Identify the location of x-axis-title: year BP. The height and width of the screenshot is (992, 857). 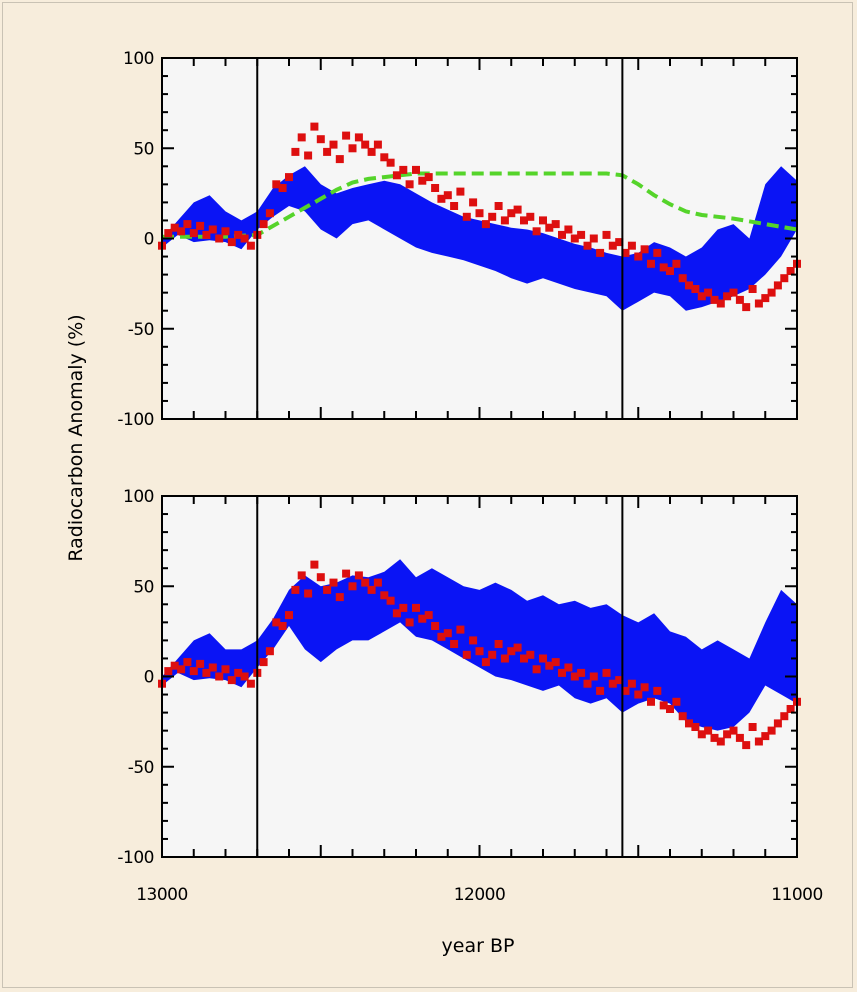
(478, 946).